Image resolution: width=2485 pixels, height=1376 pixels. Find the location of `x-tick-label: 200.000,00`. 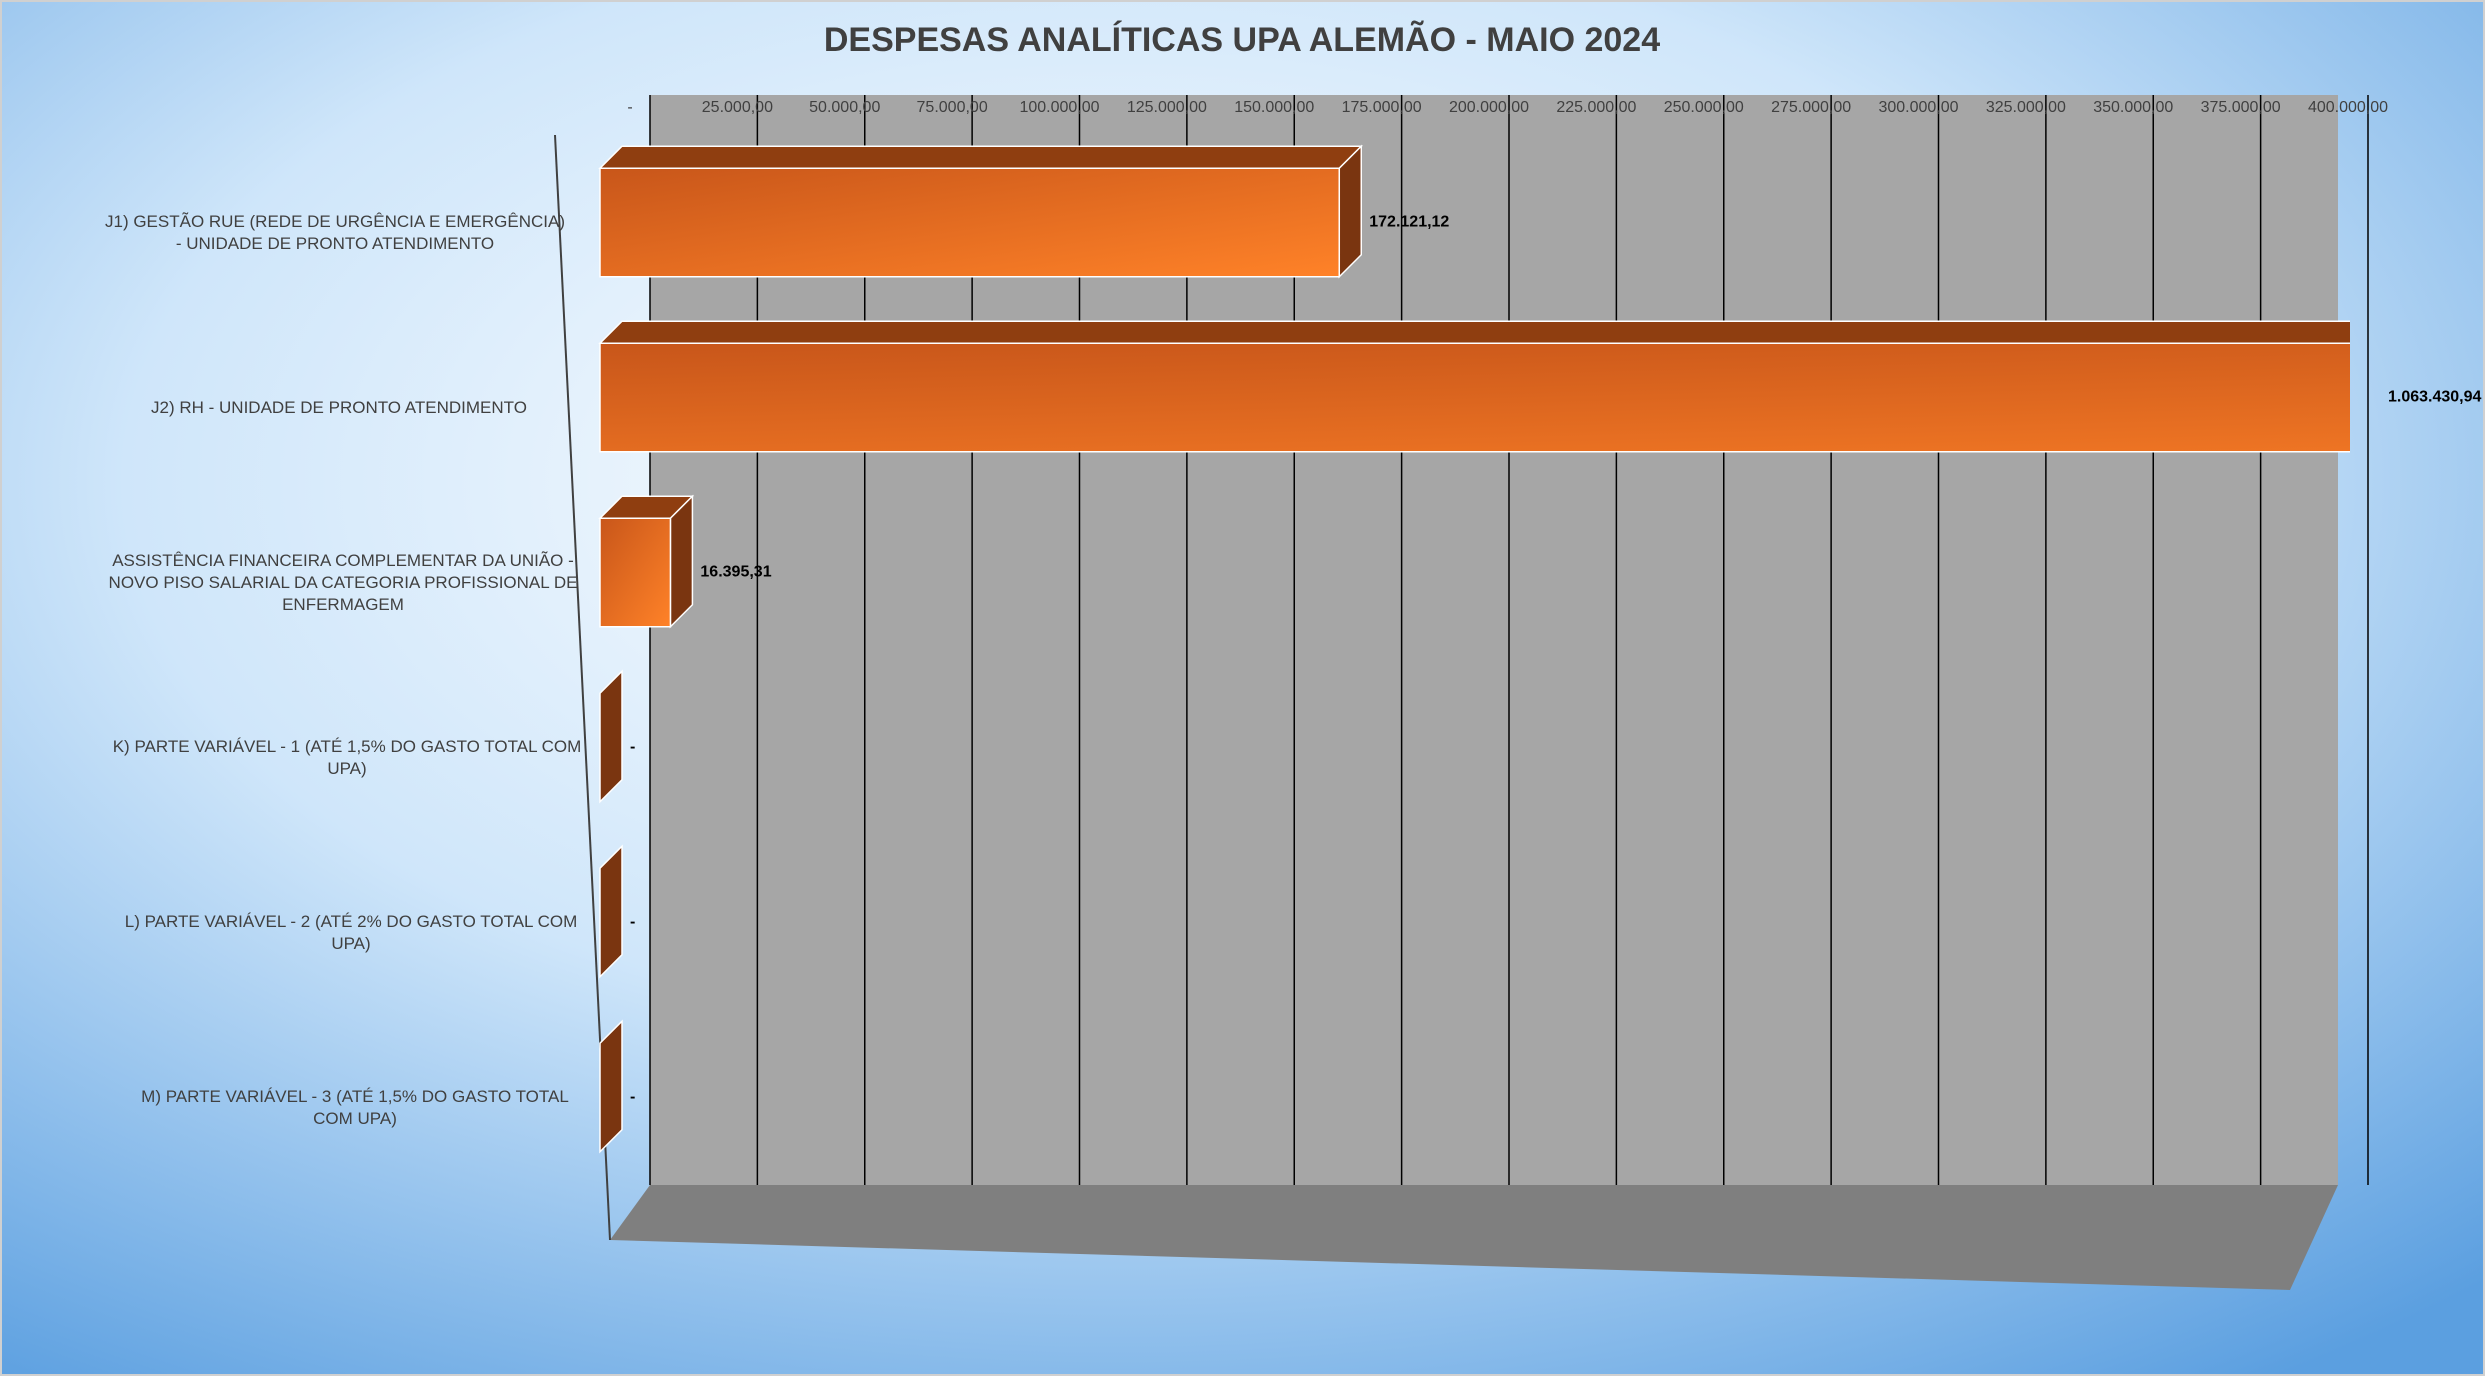

x-tick-label: 200.000,00 is located at coordinates (1489, 107).